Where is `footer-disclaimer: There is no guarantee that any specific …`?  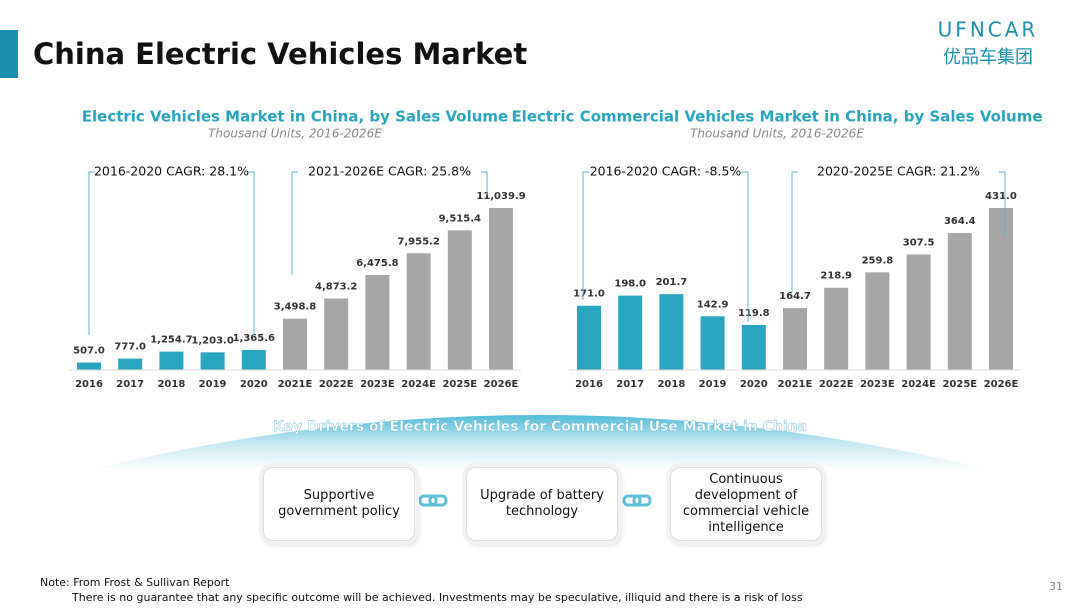 footer-disclaimer: There is no guarantee that any specific … is located at coordinates (437, 597).